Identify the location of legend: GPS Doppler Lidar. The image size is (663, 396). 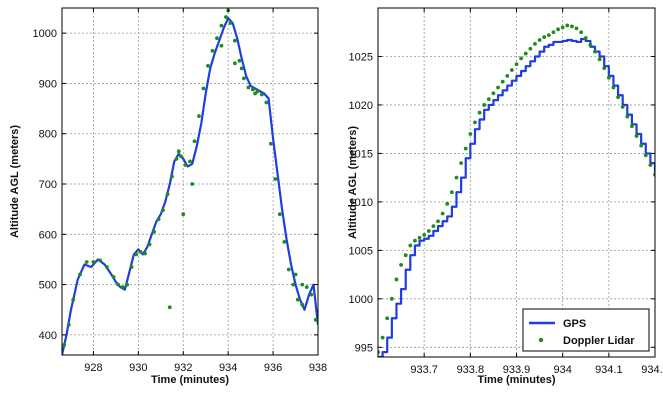
(586, 330).